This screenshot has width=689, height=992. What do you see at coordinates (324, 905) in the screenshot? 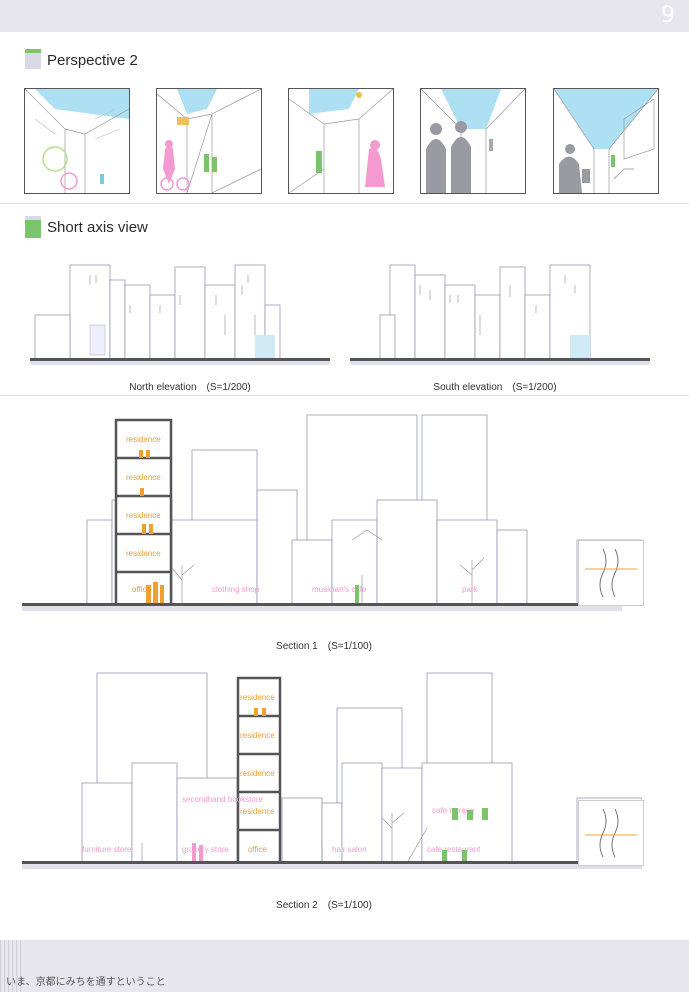
I see `section-2-caption: Section 2 (S=1/100)` at bounding box center [324, 905].